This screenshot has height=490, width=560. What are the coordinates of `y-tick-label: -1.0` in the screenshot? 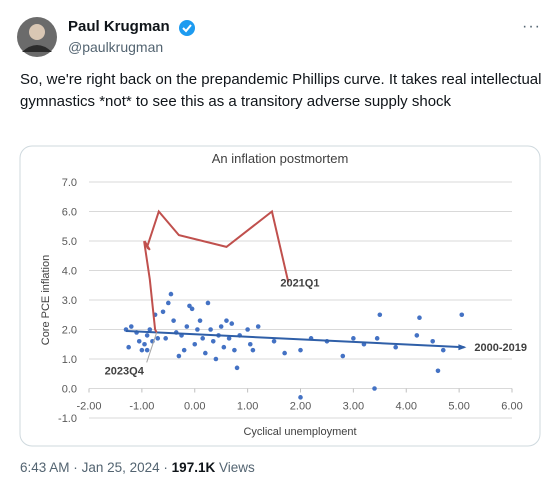 It's located at (67, 419).